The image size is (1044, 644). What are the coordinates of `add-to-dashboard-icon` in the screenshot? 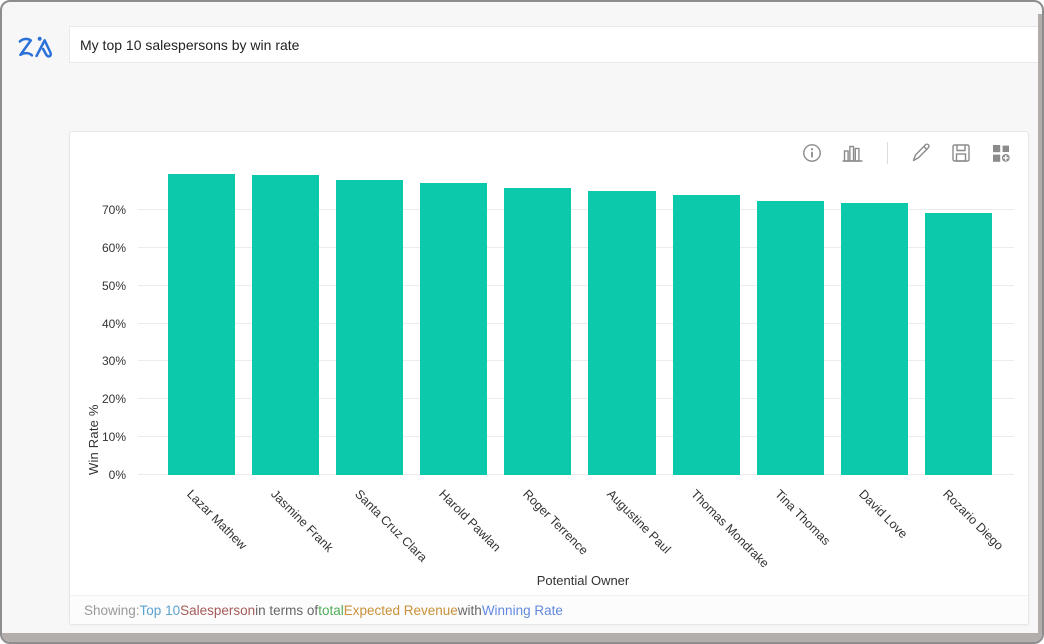 It's located at (1001, 153).